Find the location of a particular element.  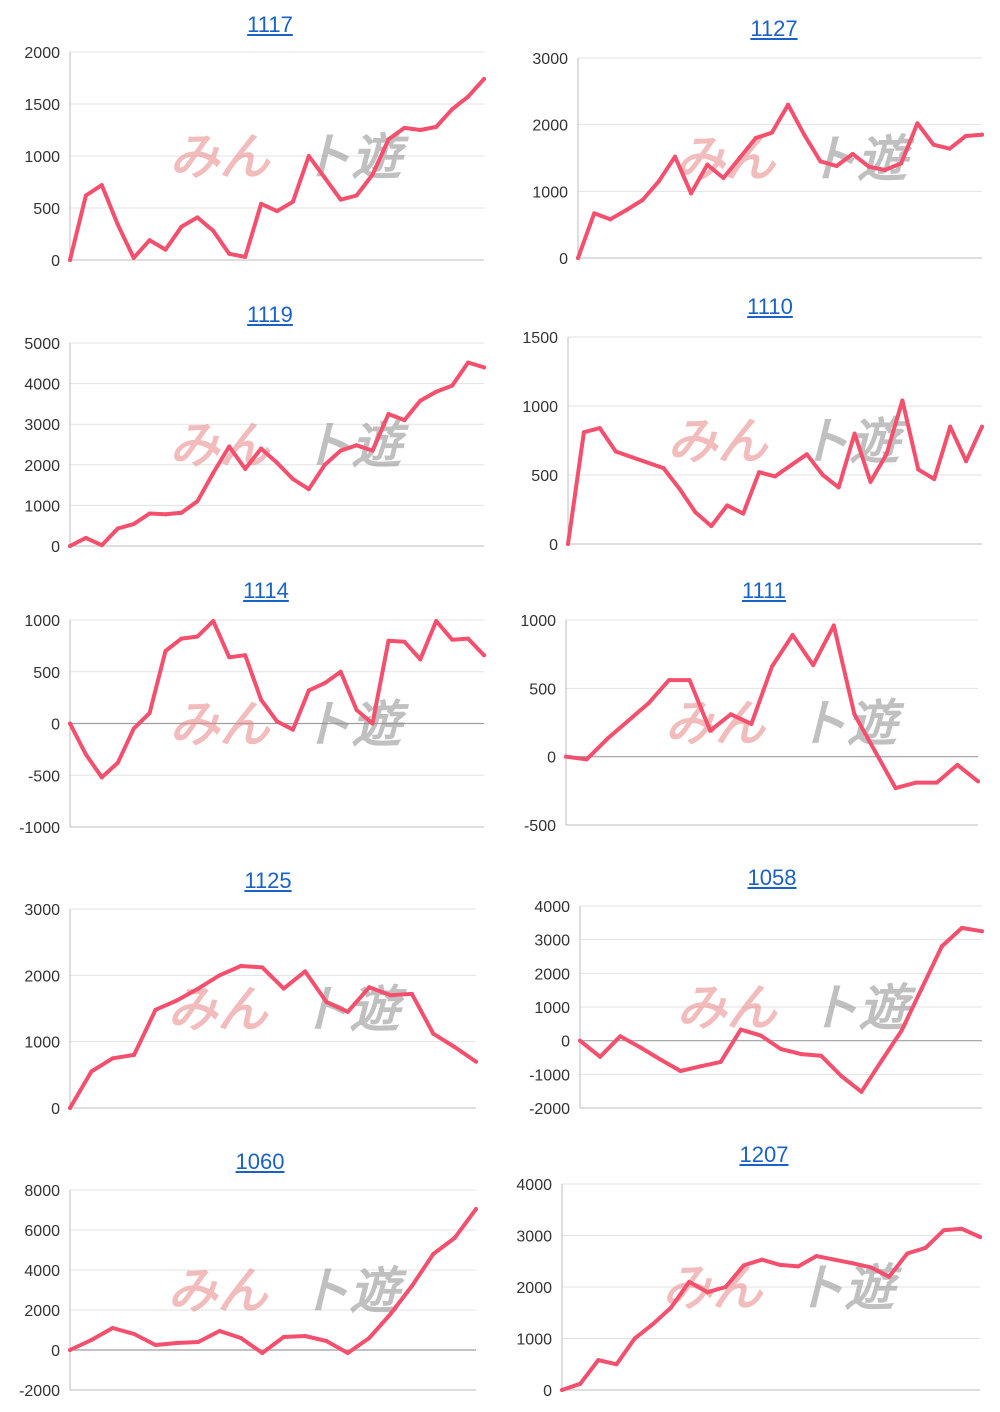

y-tick-label: 1500 is located at coordinates (540, 338).